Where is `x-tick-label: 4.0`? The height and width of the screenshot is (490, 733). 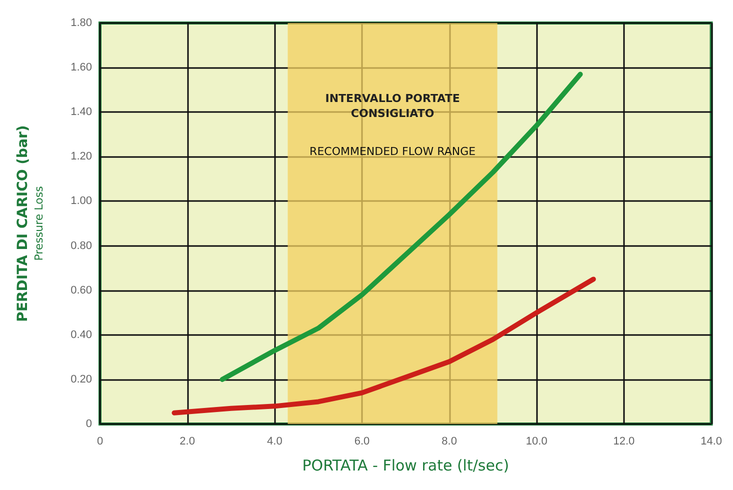 x-tick-label: 4.0 is located at coordinates (274, 442).